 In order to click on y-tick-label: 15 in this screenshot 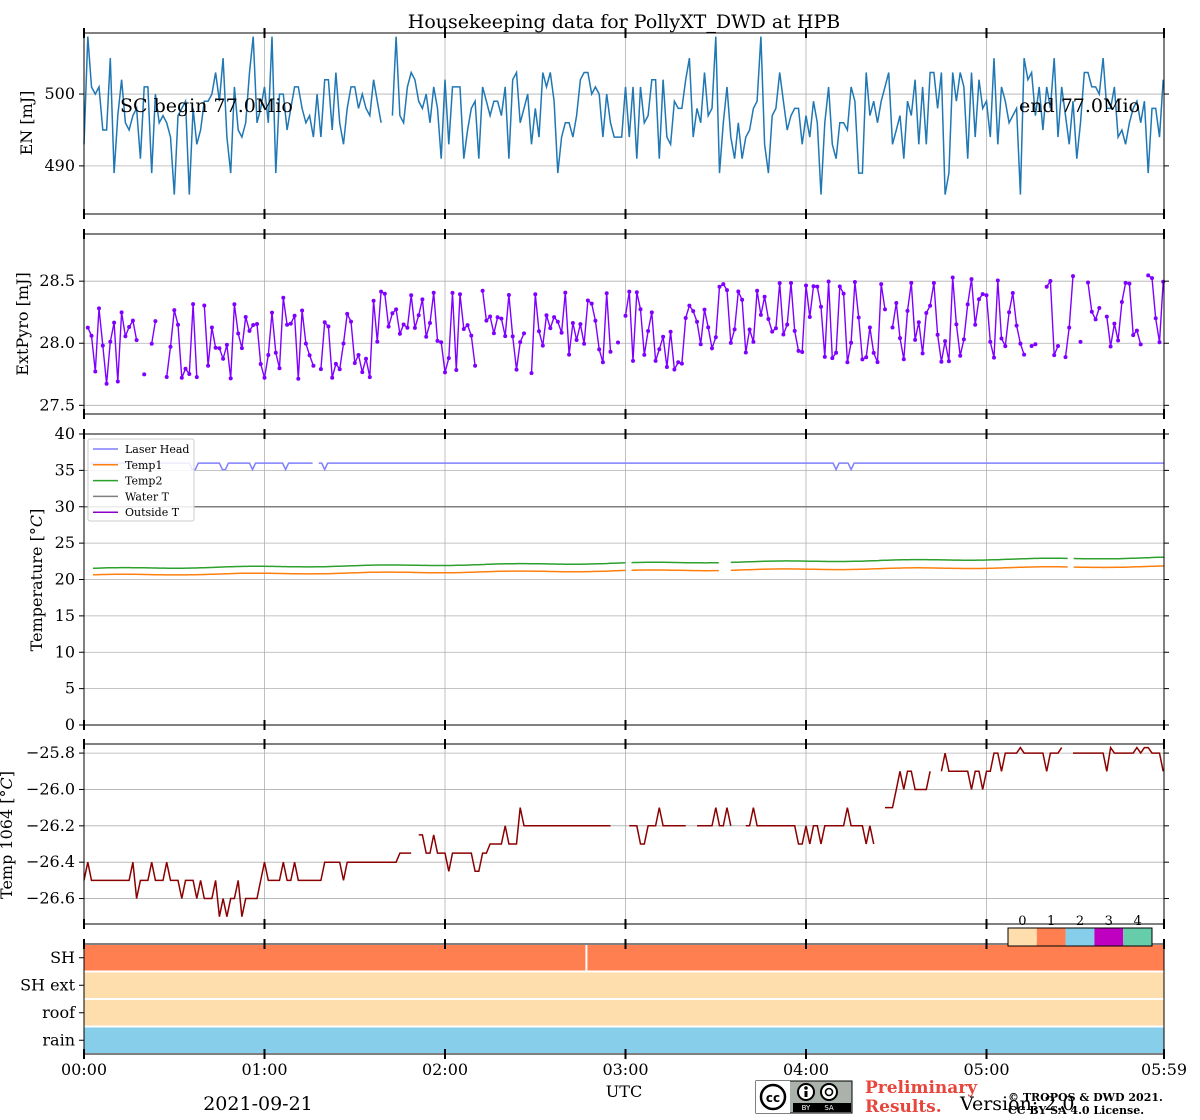, I will do `click(65, 615)`.